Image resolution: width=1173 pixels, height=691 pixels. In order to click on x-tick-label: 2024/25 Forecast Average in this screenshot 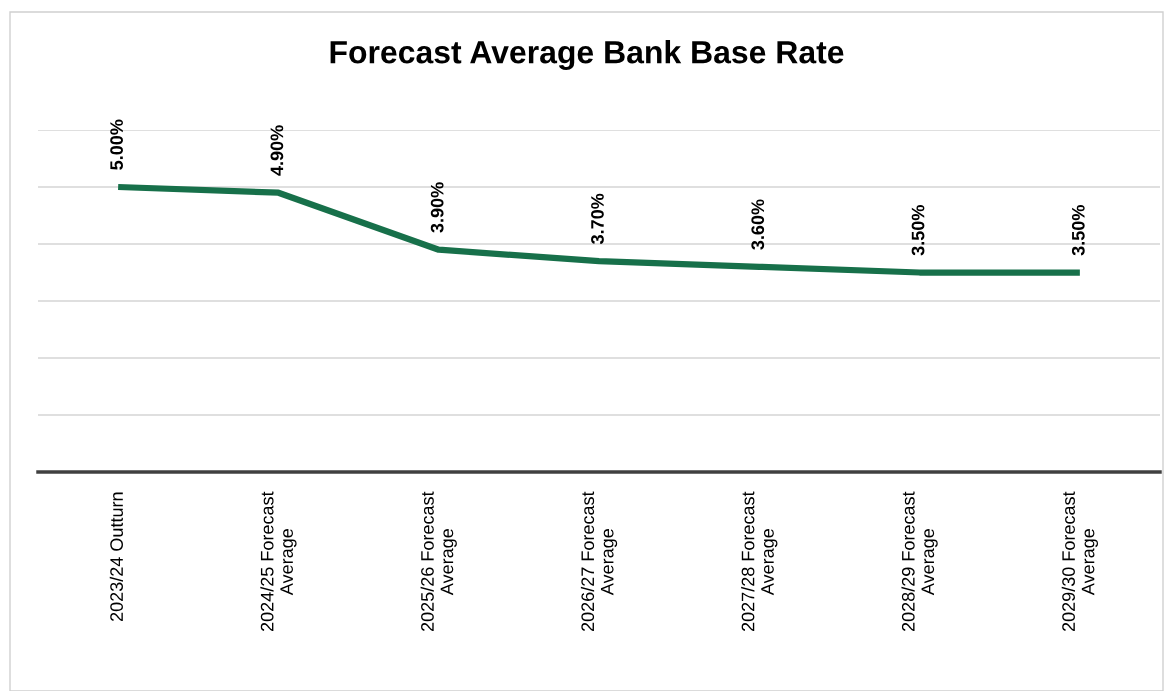, I will do `click(278, 561)`.